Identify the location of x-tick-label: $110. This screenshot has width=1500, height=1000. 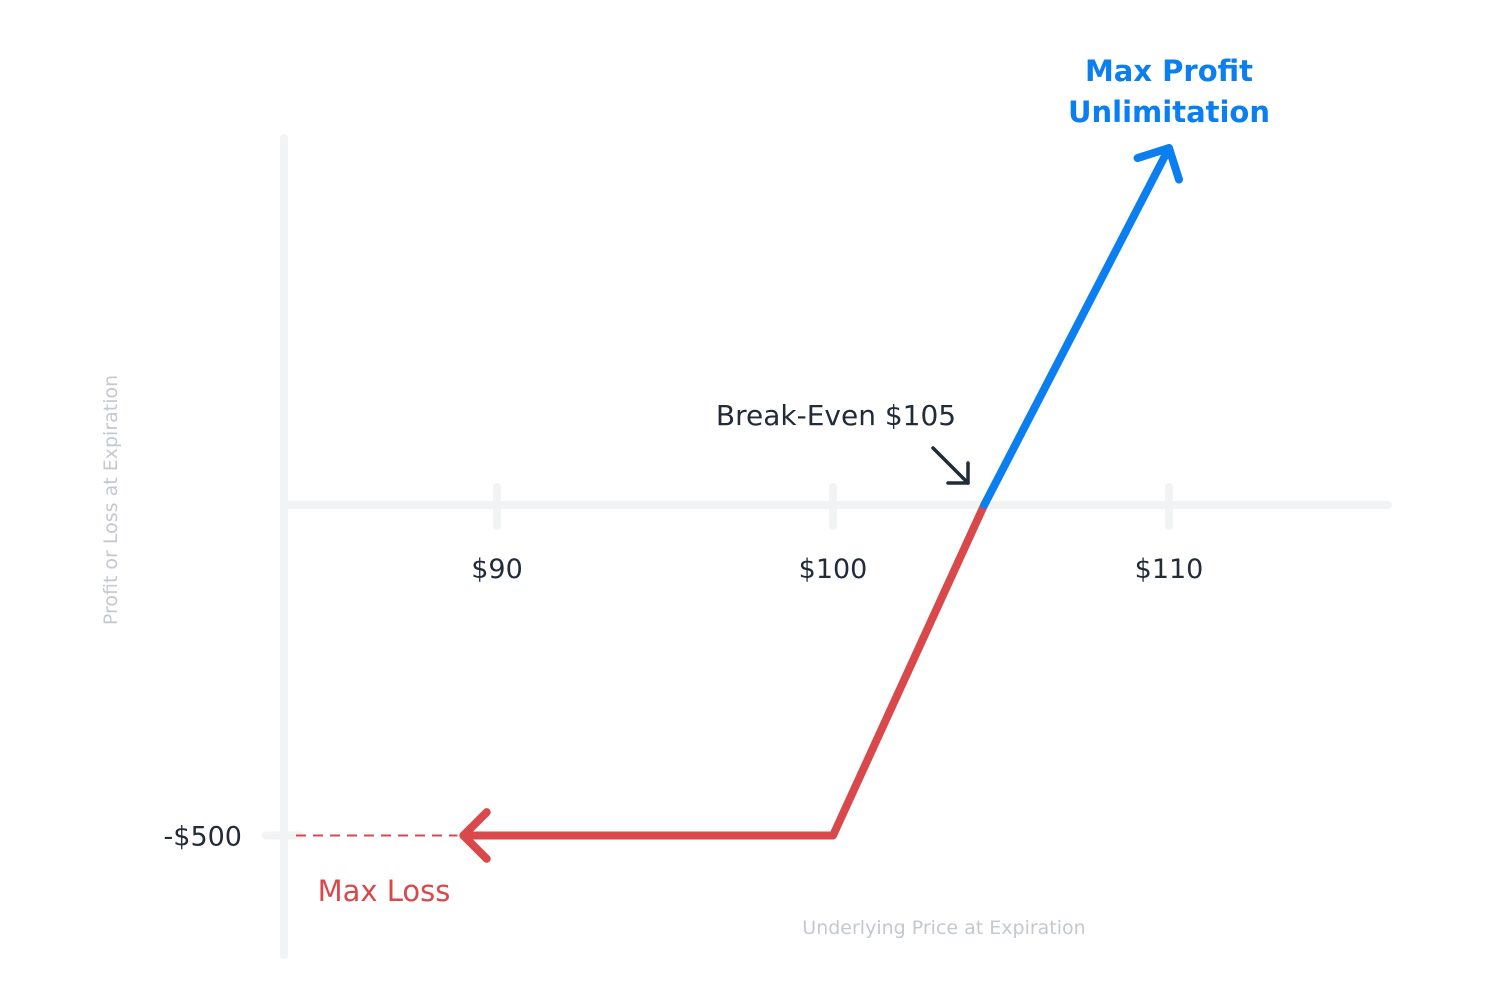
(1169, 569).